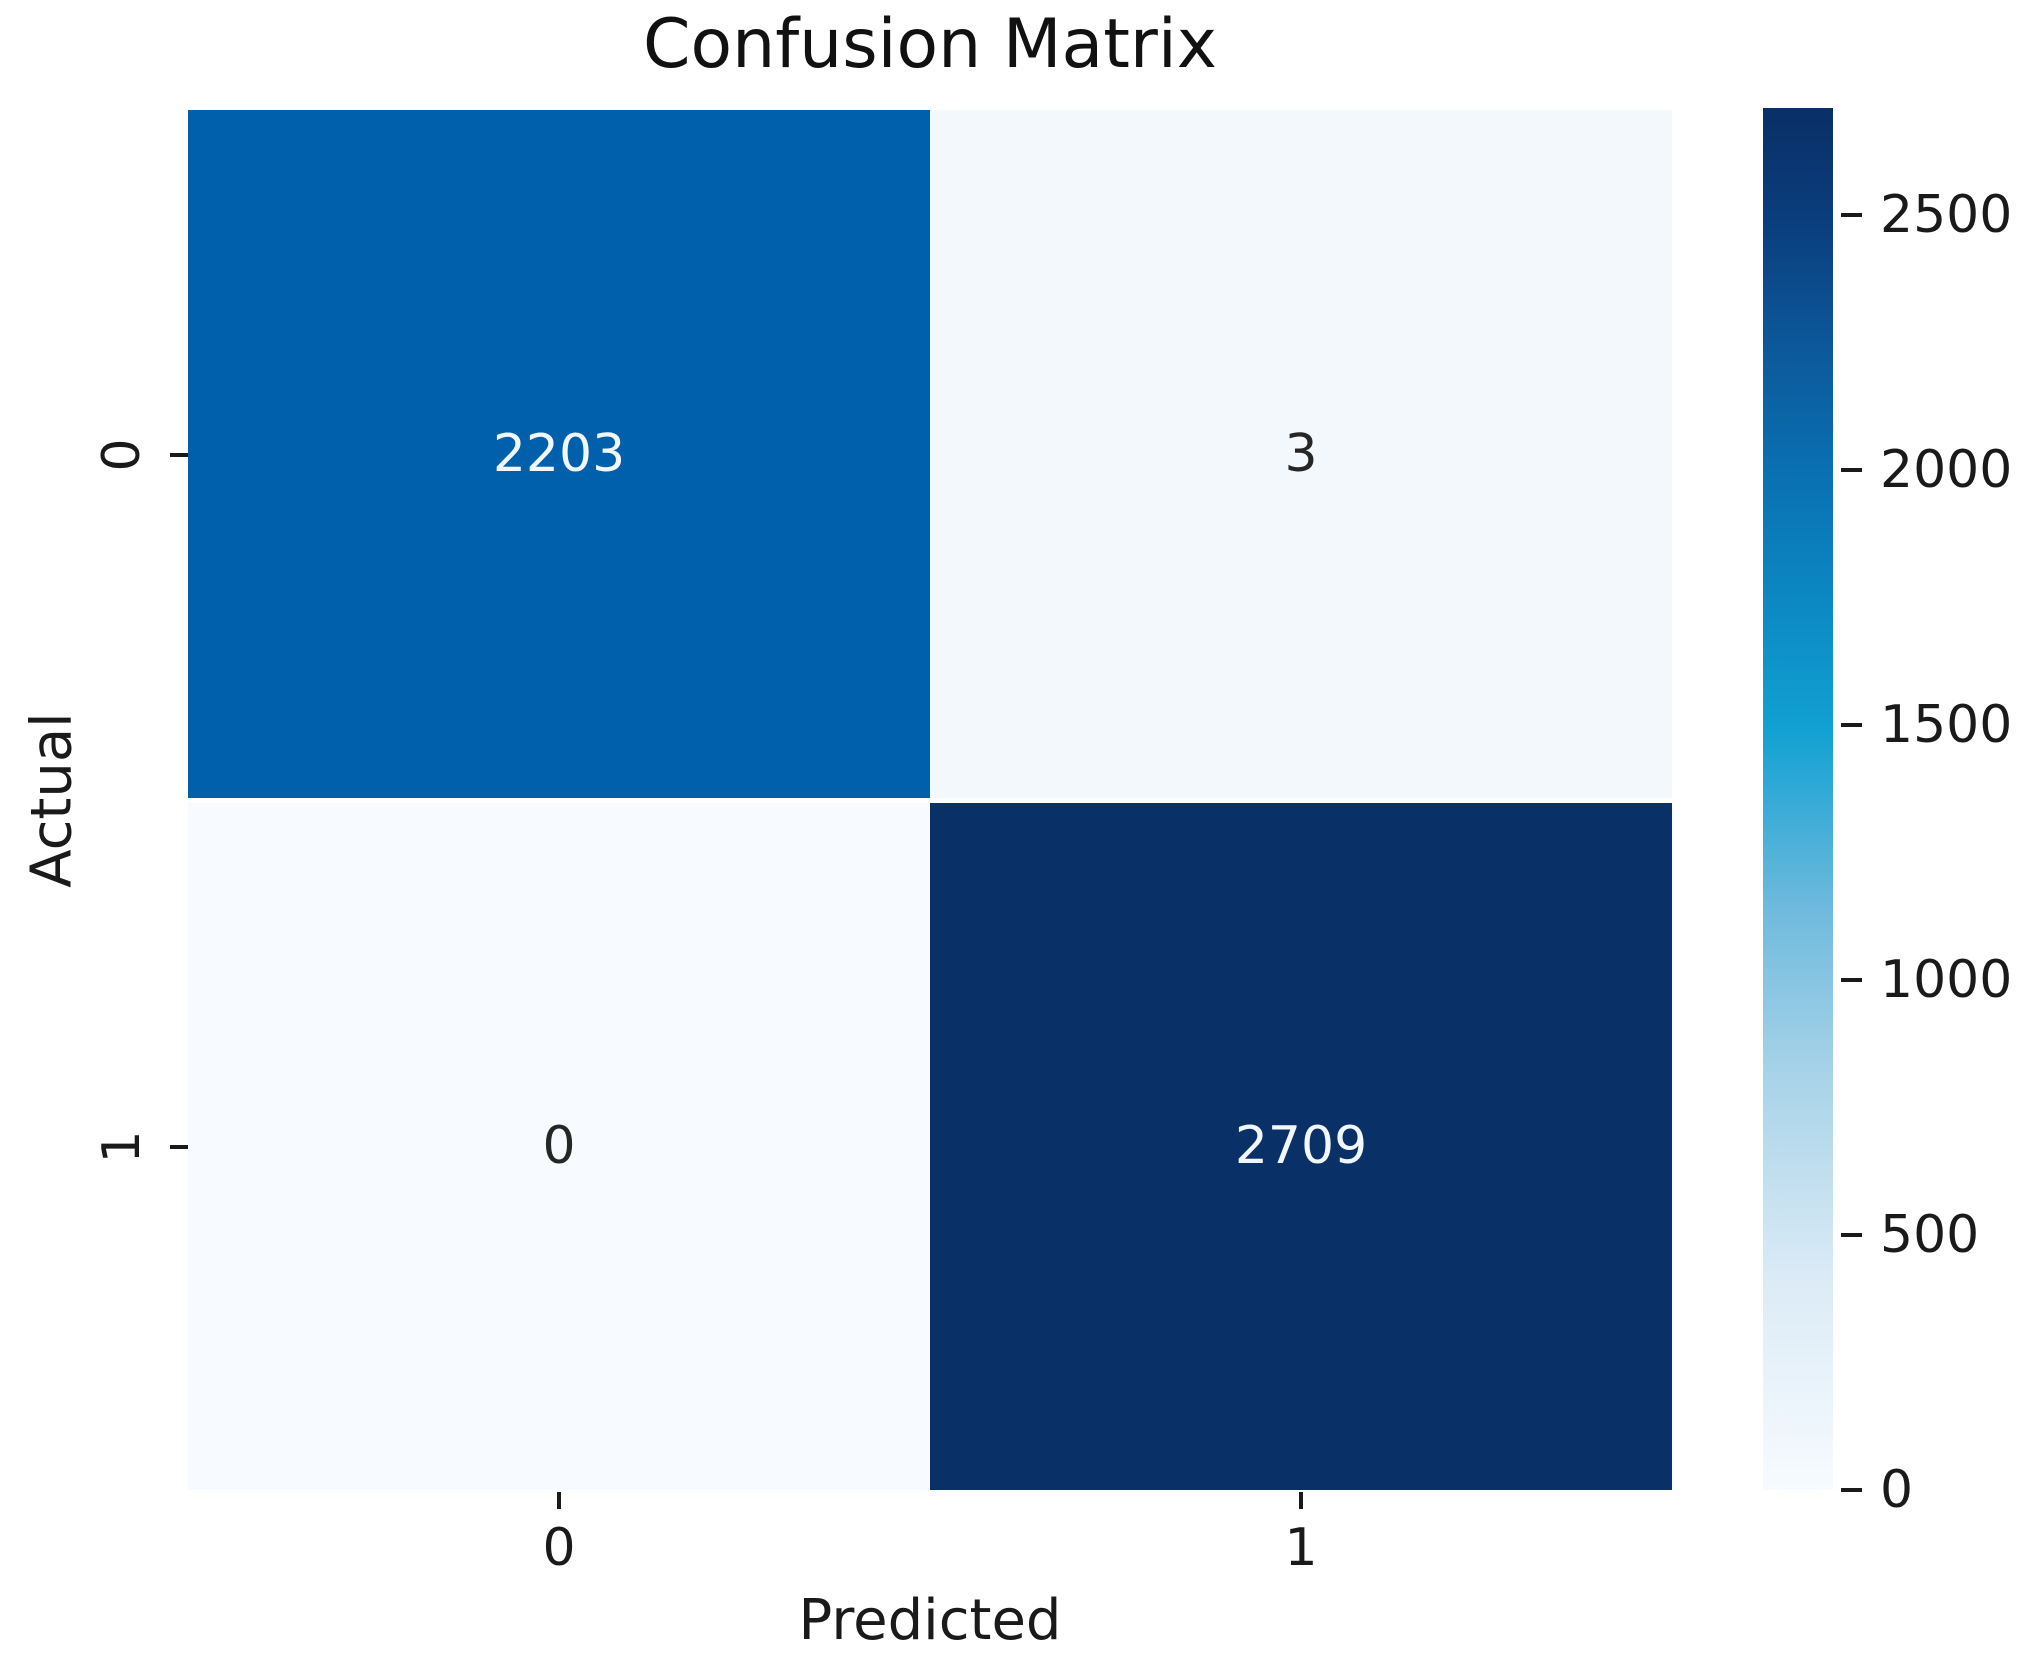  What do you see at coordinates (1301, 1548) in the screenshot?
I see `x-tick-label-1: 1` at bounding box center [1301, 1548].